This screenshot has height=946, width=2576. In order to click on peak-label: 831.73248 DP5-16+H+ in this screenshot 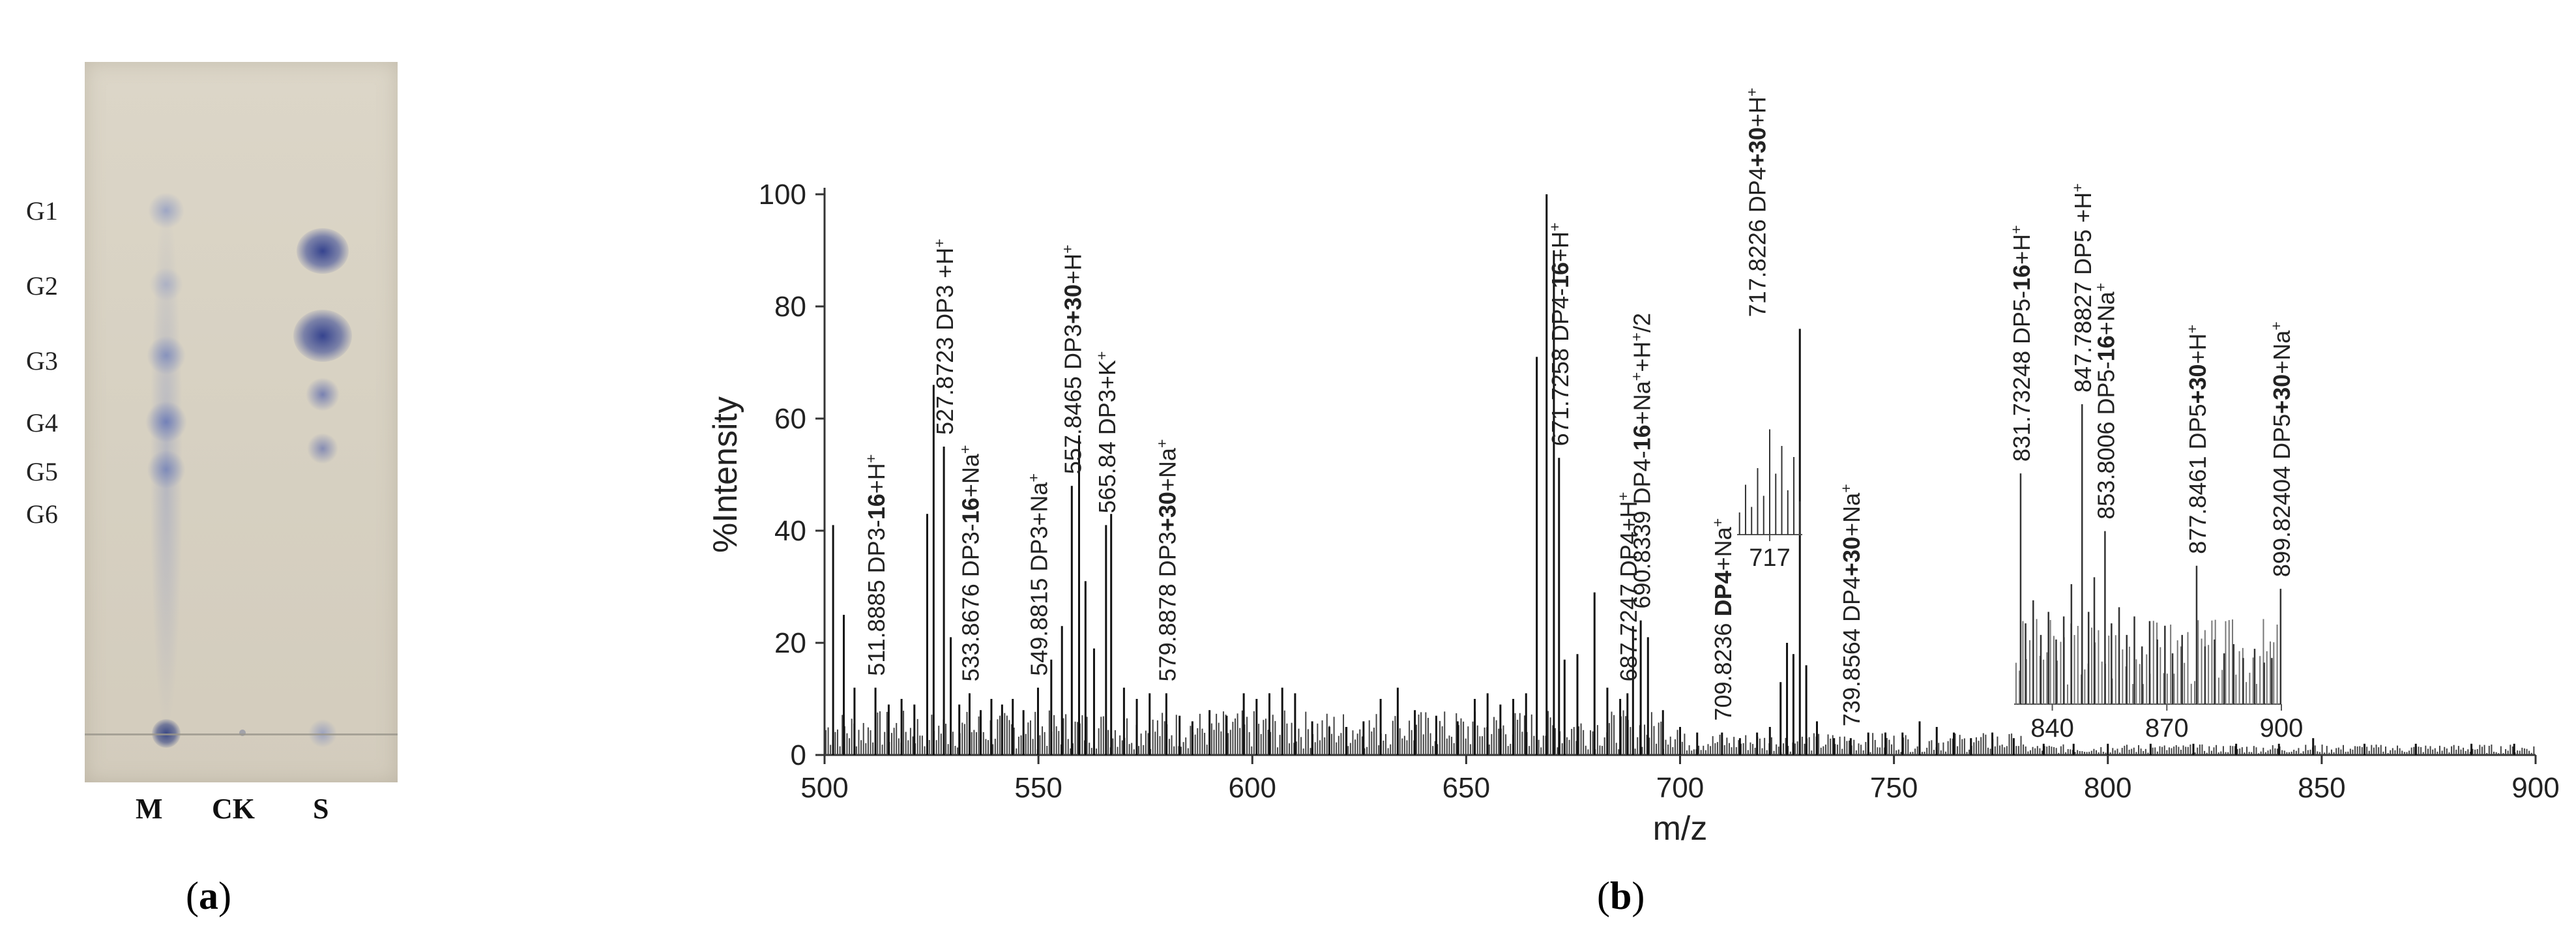, I will do `click(2021, 343)`.